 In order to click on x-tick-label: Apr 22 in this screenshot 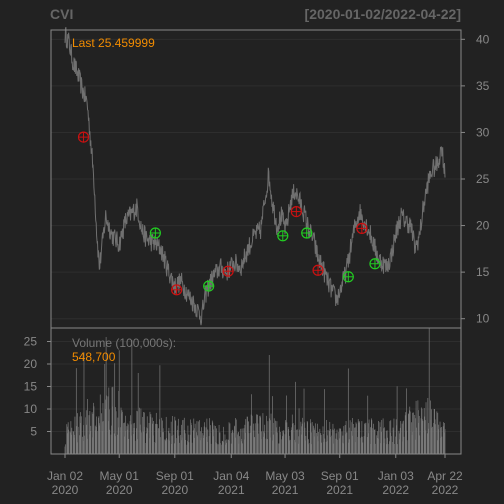, I will do `click(445, 476)`.